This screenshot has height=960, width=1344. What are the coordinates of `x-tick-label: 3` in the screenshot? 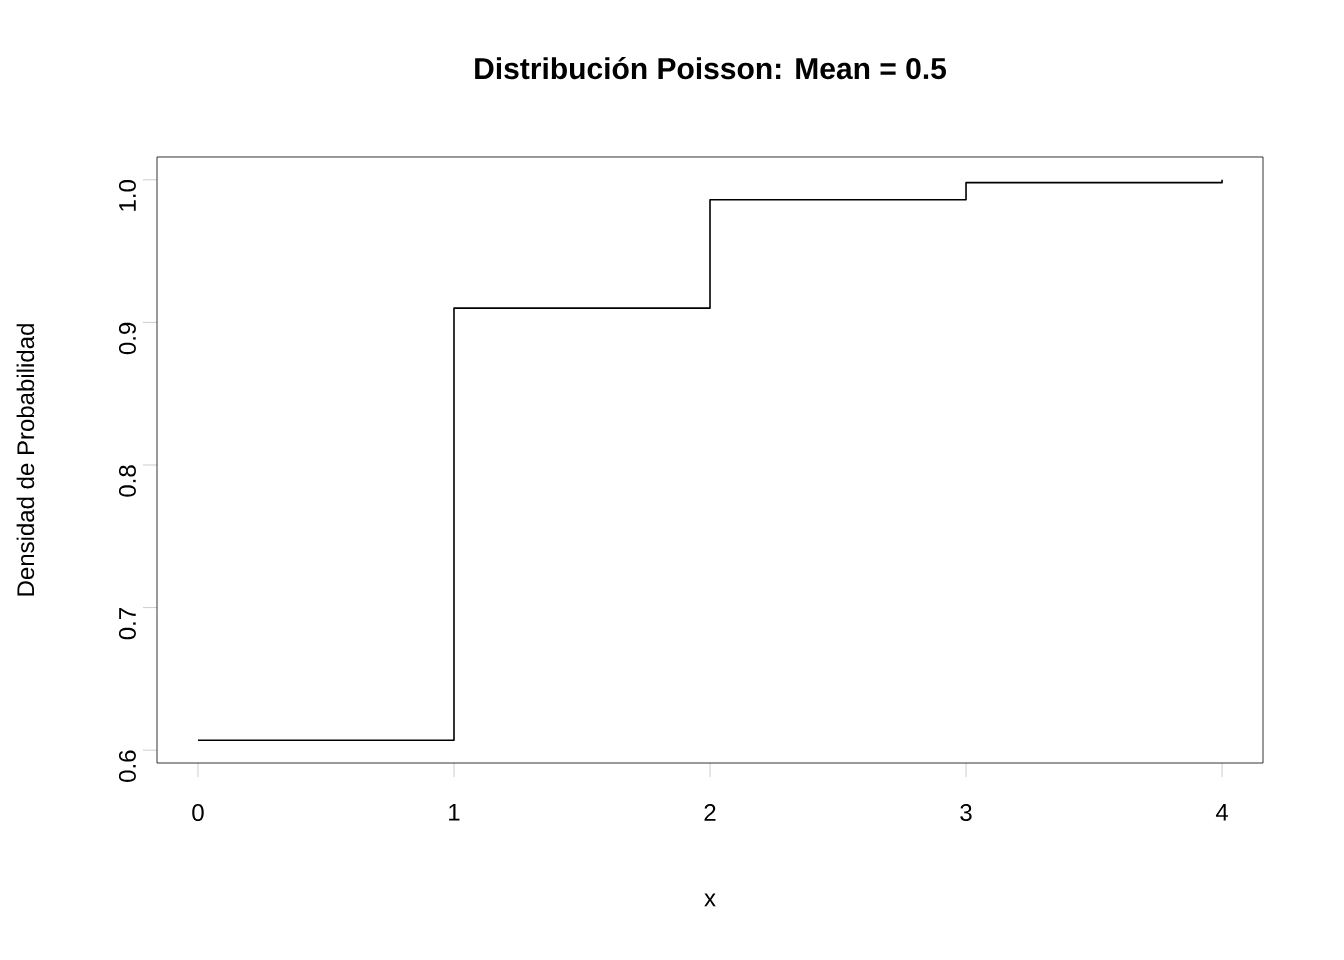 It's located at (966, 813).